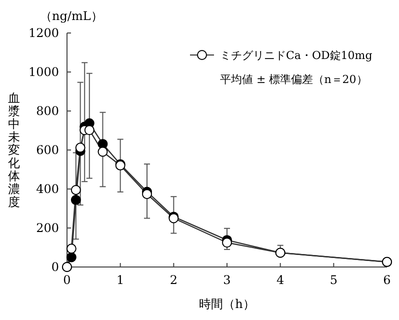 This screenshot has height=320, width=399. I want to click on x-tick-label: 4, so click(280, 280).